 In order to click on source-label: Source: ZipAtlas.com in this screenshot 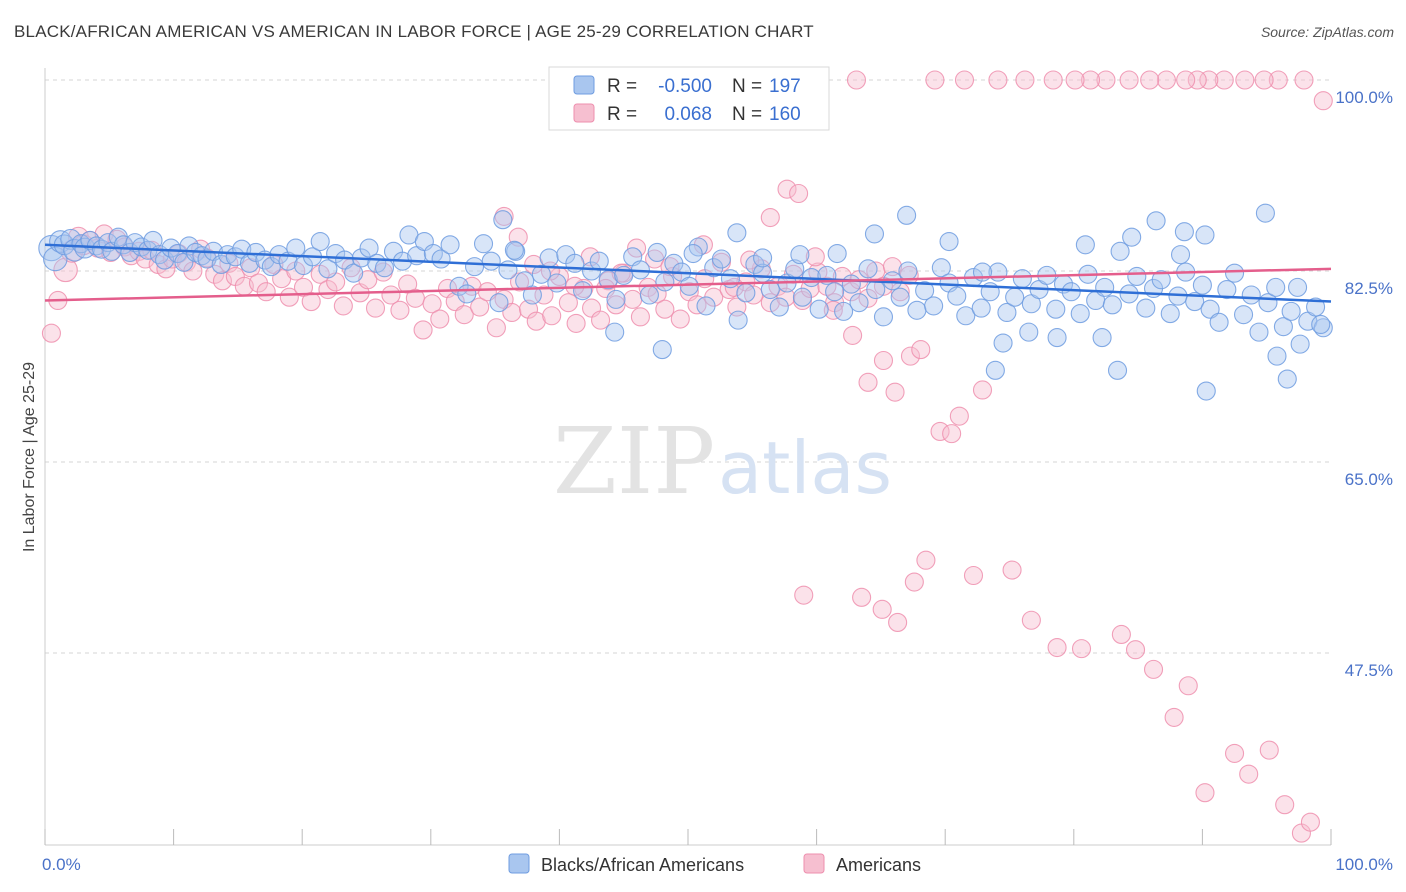, I will do `click(1327, 32)`.